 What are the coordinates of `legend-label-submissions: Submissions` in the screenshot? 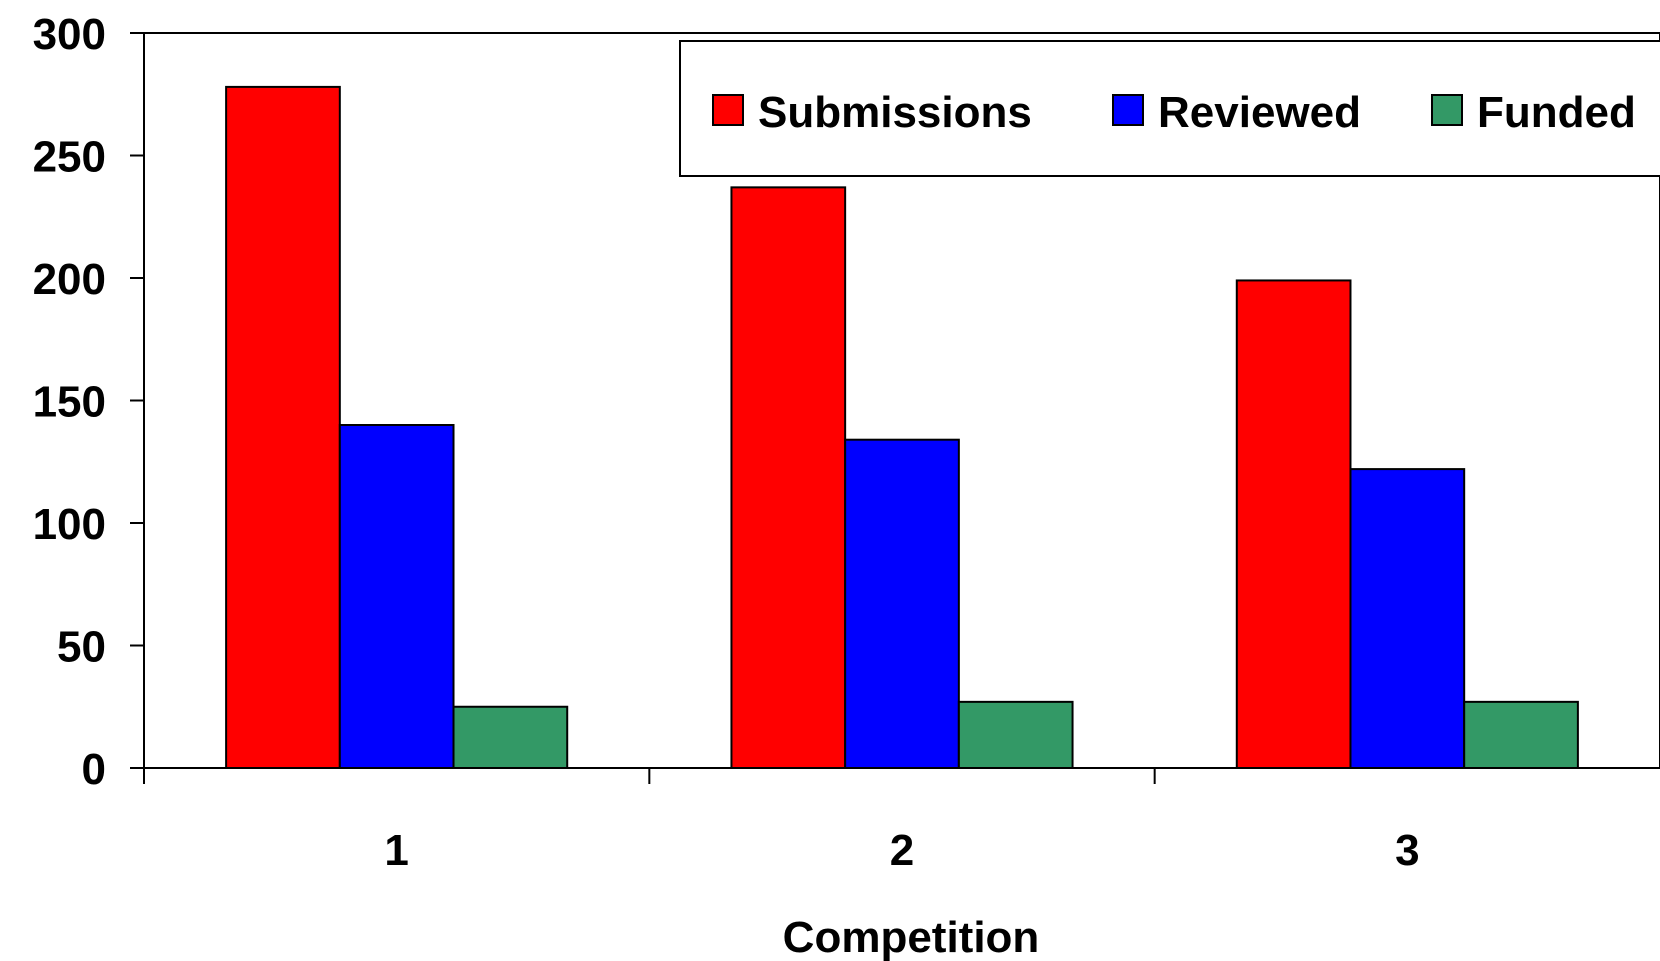 It's located at (895, 112).